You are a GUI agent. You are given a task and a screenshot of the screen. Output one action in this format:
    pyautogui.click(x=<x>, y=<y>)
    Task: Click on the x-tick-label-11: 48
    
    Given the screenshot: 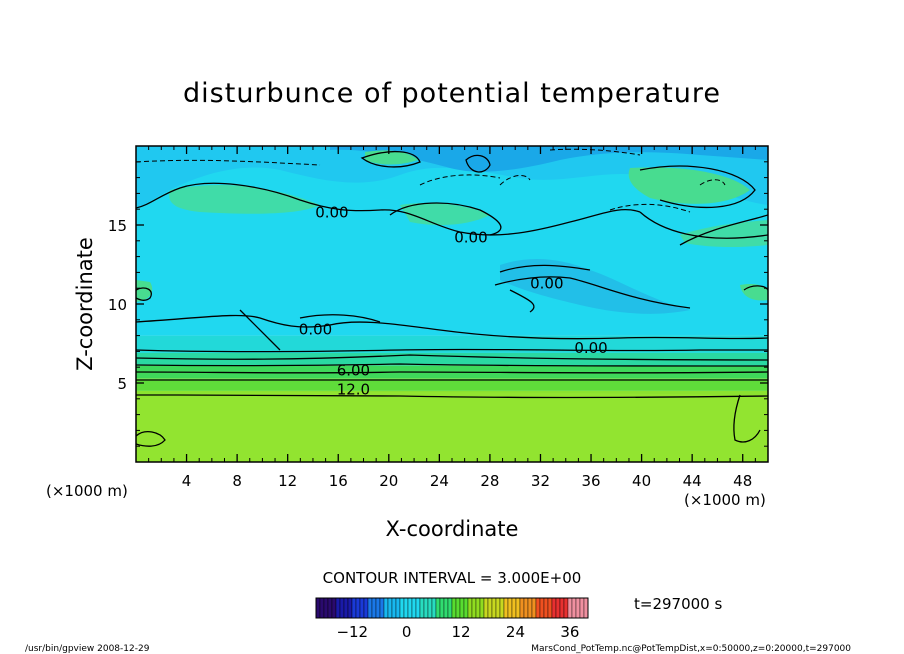 What is the action you would take?
    pyautogui.click(x=742, y=481)
    